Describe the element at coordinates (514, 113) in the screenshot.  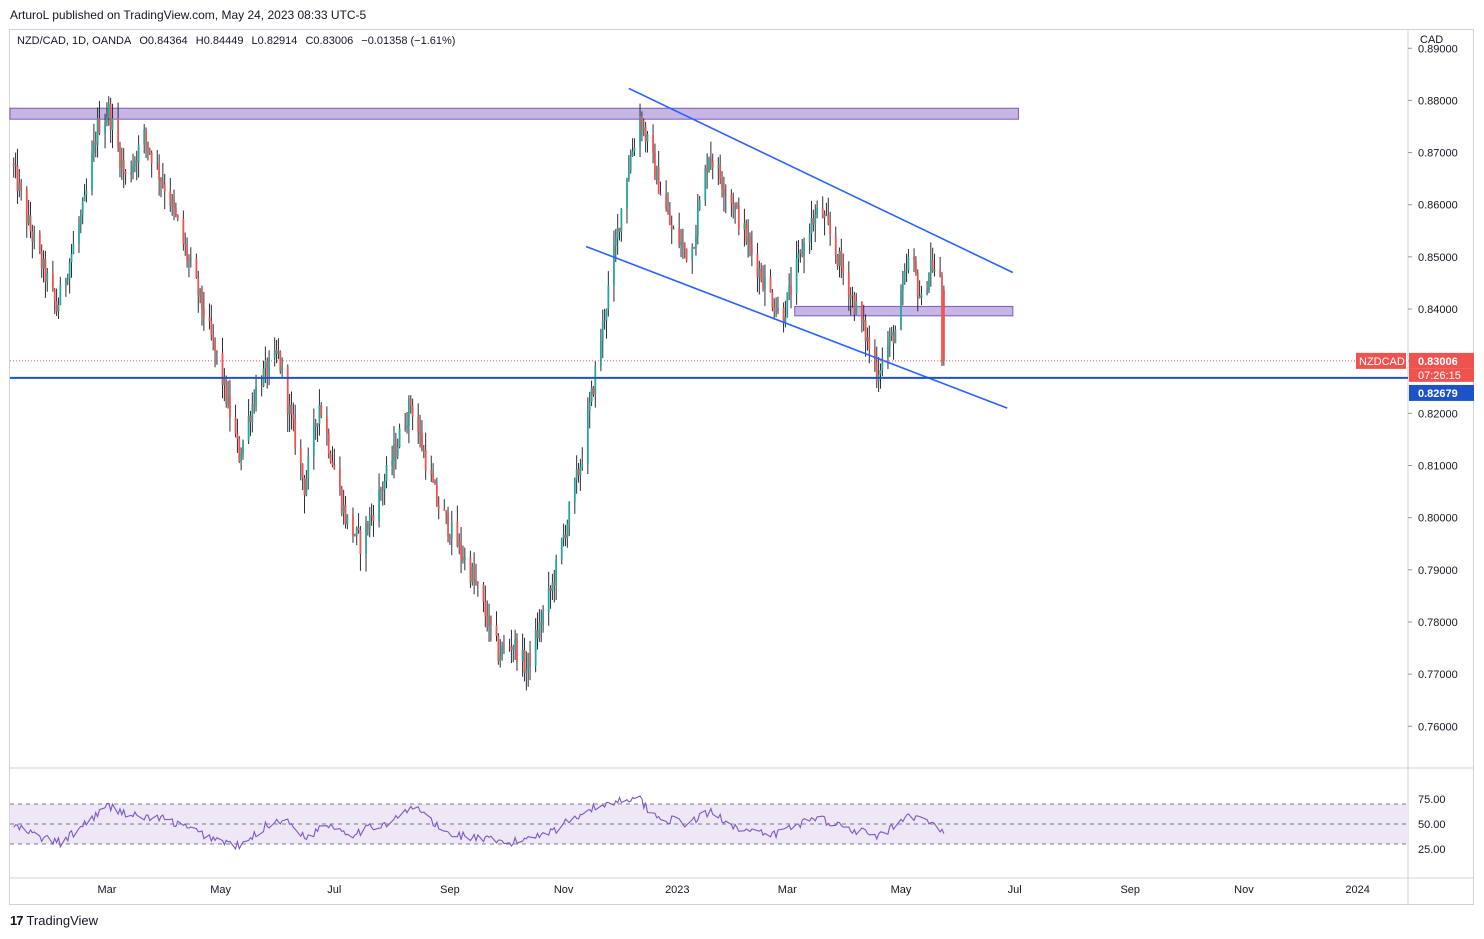
I see `resistance-zone` at that location.